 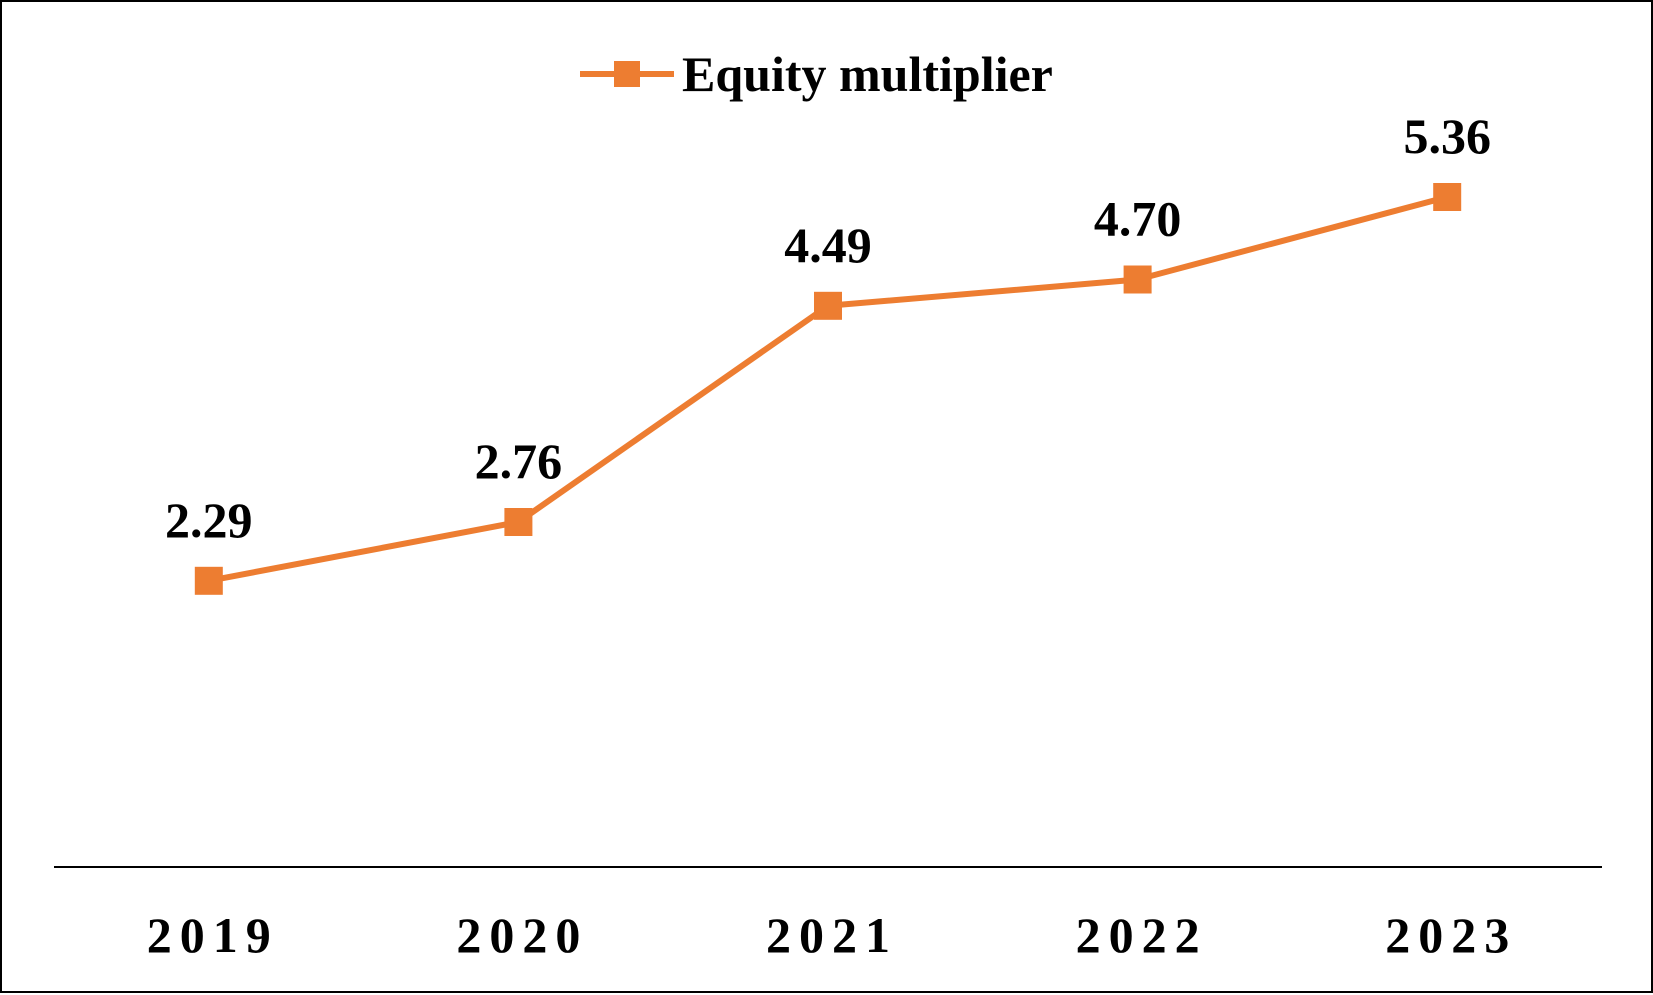 I want to click on data-point-marker-2020, so click(x=518, y=522).